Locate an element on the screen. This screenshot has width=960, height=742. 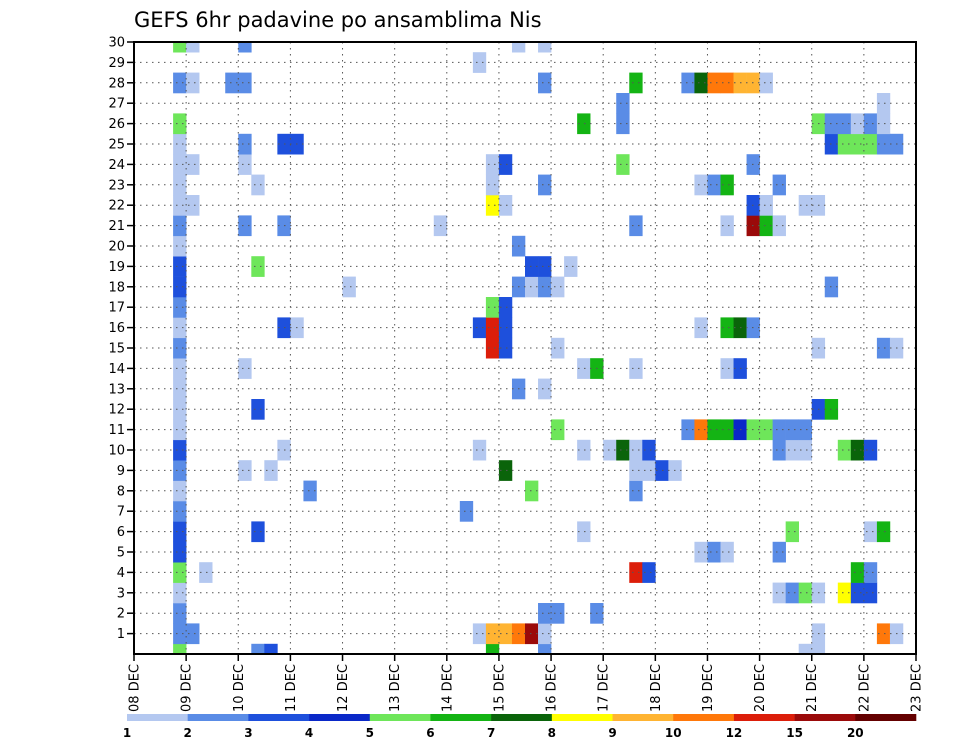
y-tick-label: 4 is located at coordinates (121, 573).